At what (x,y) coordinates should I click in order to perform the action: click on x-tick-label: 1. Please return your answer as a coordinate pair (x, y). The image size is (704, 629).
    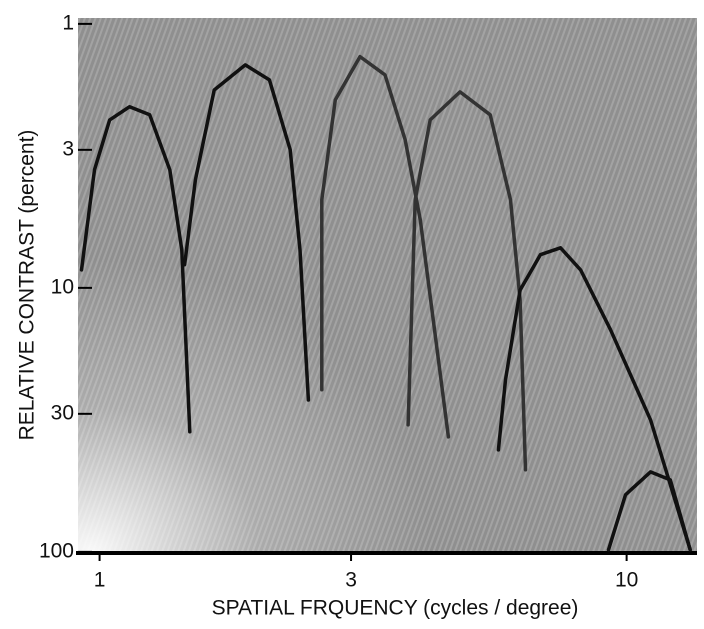
    Looking at the image, I should click on (100, 580).